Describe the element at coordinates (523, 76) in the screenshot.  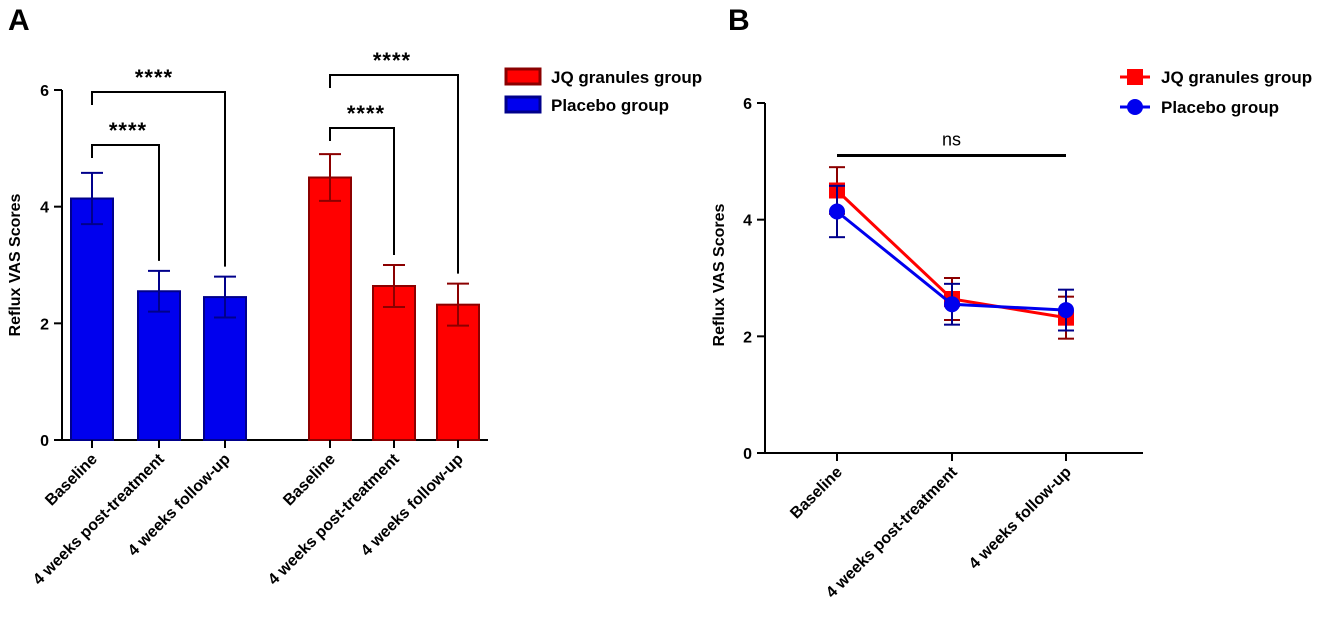
I see `jq-legend-swatch` at that location.